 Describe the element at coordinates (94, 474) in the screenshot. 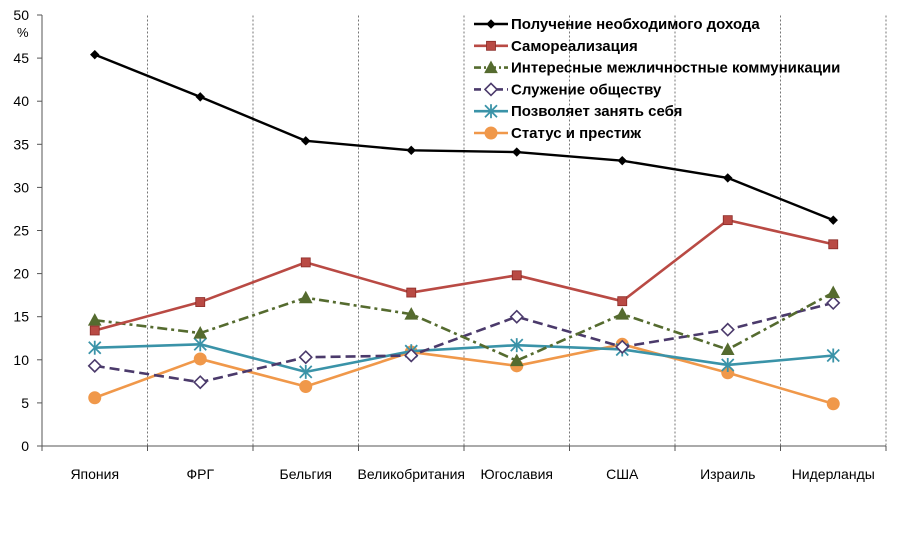

I see `x-category-label: Япония` at that location.